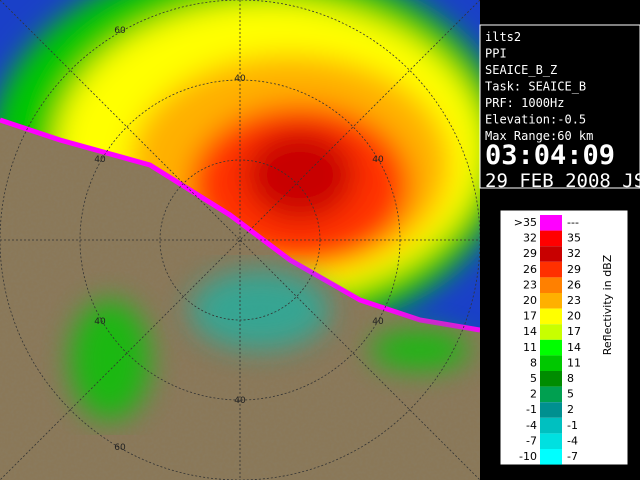 The image size is (640, 480). I want to click on info-line: SEAICE_B_Z, so click(521, 70).